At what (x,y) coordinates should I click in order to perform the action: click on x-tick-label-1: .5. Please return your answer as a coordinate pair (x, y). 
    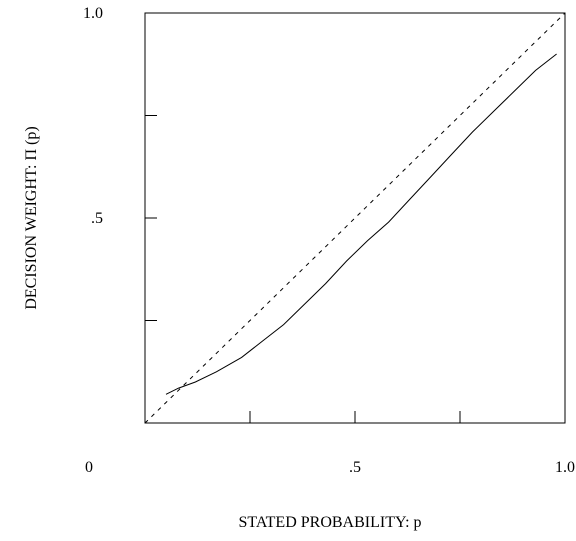
    Looking at the image, I should click on (355, 467).